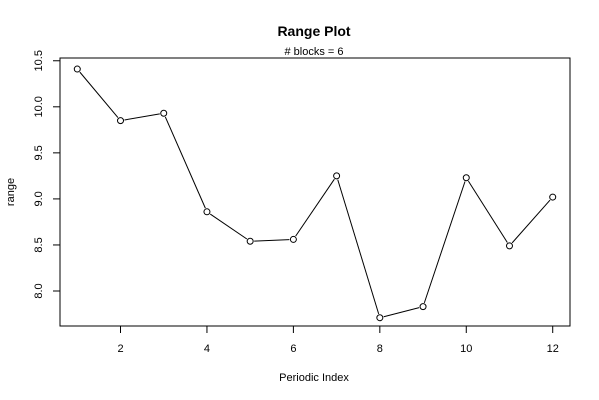 The width and height of the screenshot is (599, 400). Describe the element at coordinates (39, 244) in the screenshot. I see `y-tick-label: 8.5` at that location.